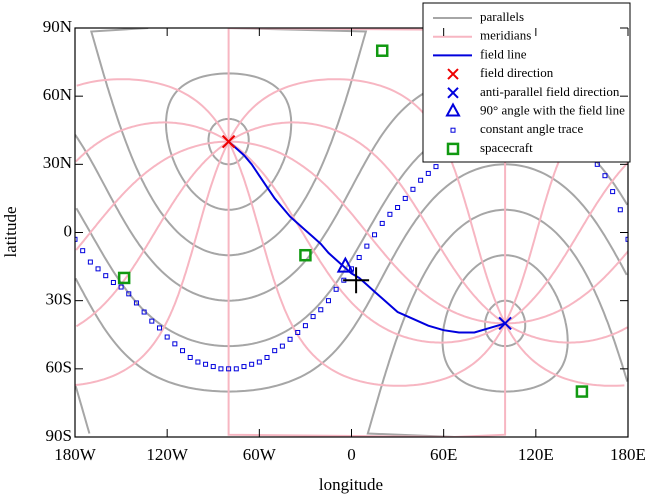 This screenshot has width=663, height=498. Describe the element at coordinates (550, 91) in the screenshot. I see `legend-label: anti-parallel field direction` at that location.